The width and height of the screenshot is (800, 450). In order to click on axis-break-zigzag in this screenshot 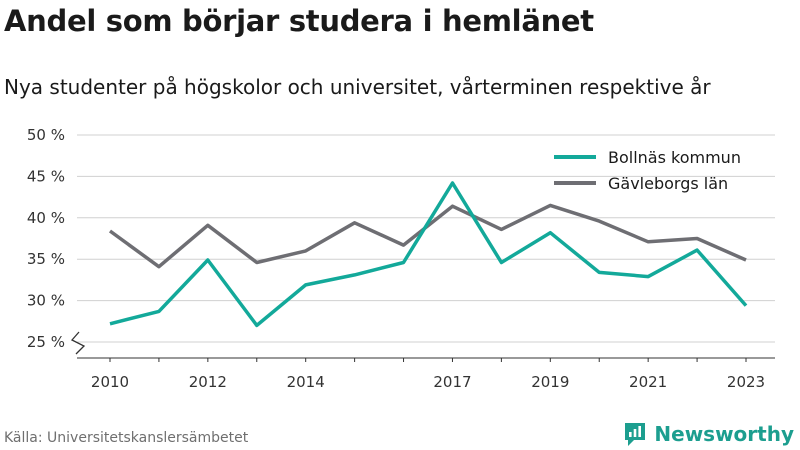, I will do `click(78, 343)`.